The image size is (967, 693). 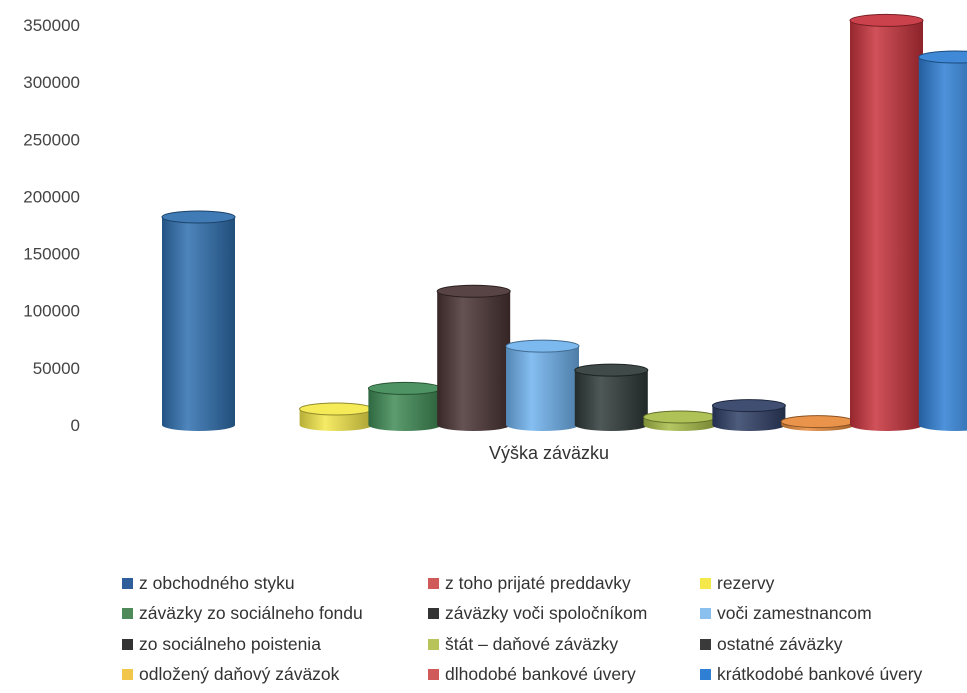 What do you see at coordinates (239, 674) in the screenshot?
I see `legend-label: odložený daňový záväzok` at bounding box center [239, 674].